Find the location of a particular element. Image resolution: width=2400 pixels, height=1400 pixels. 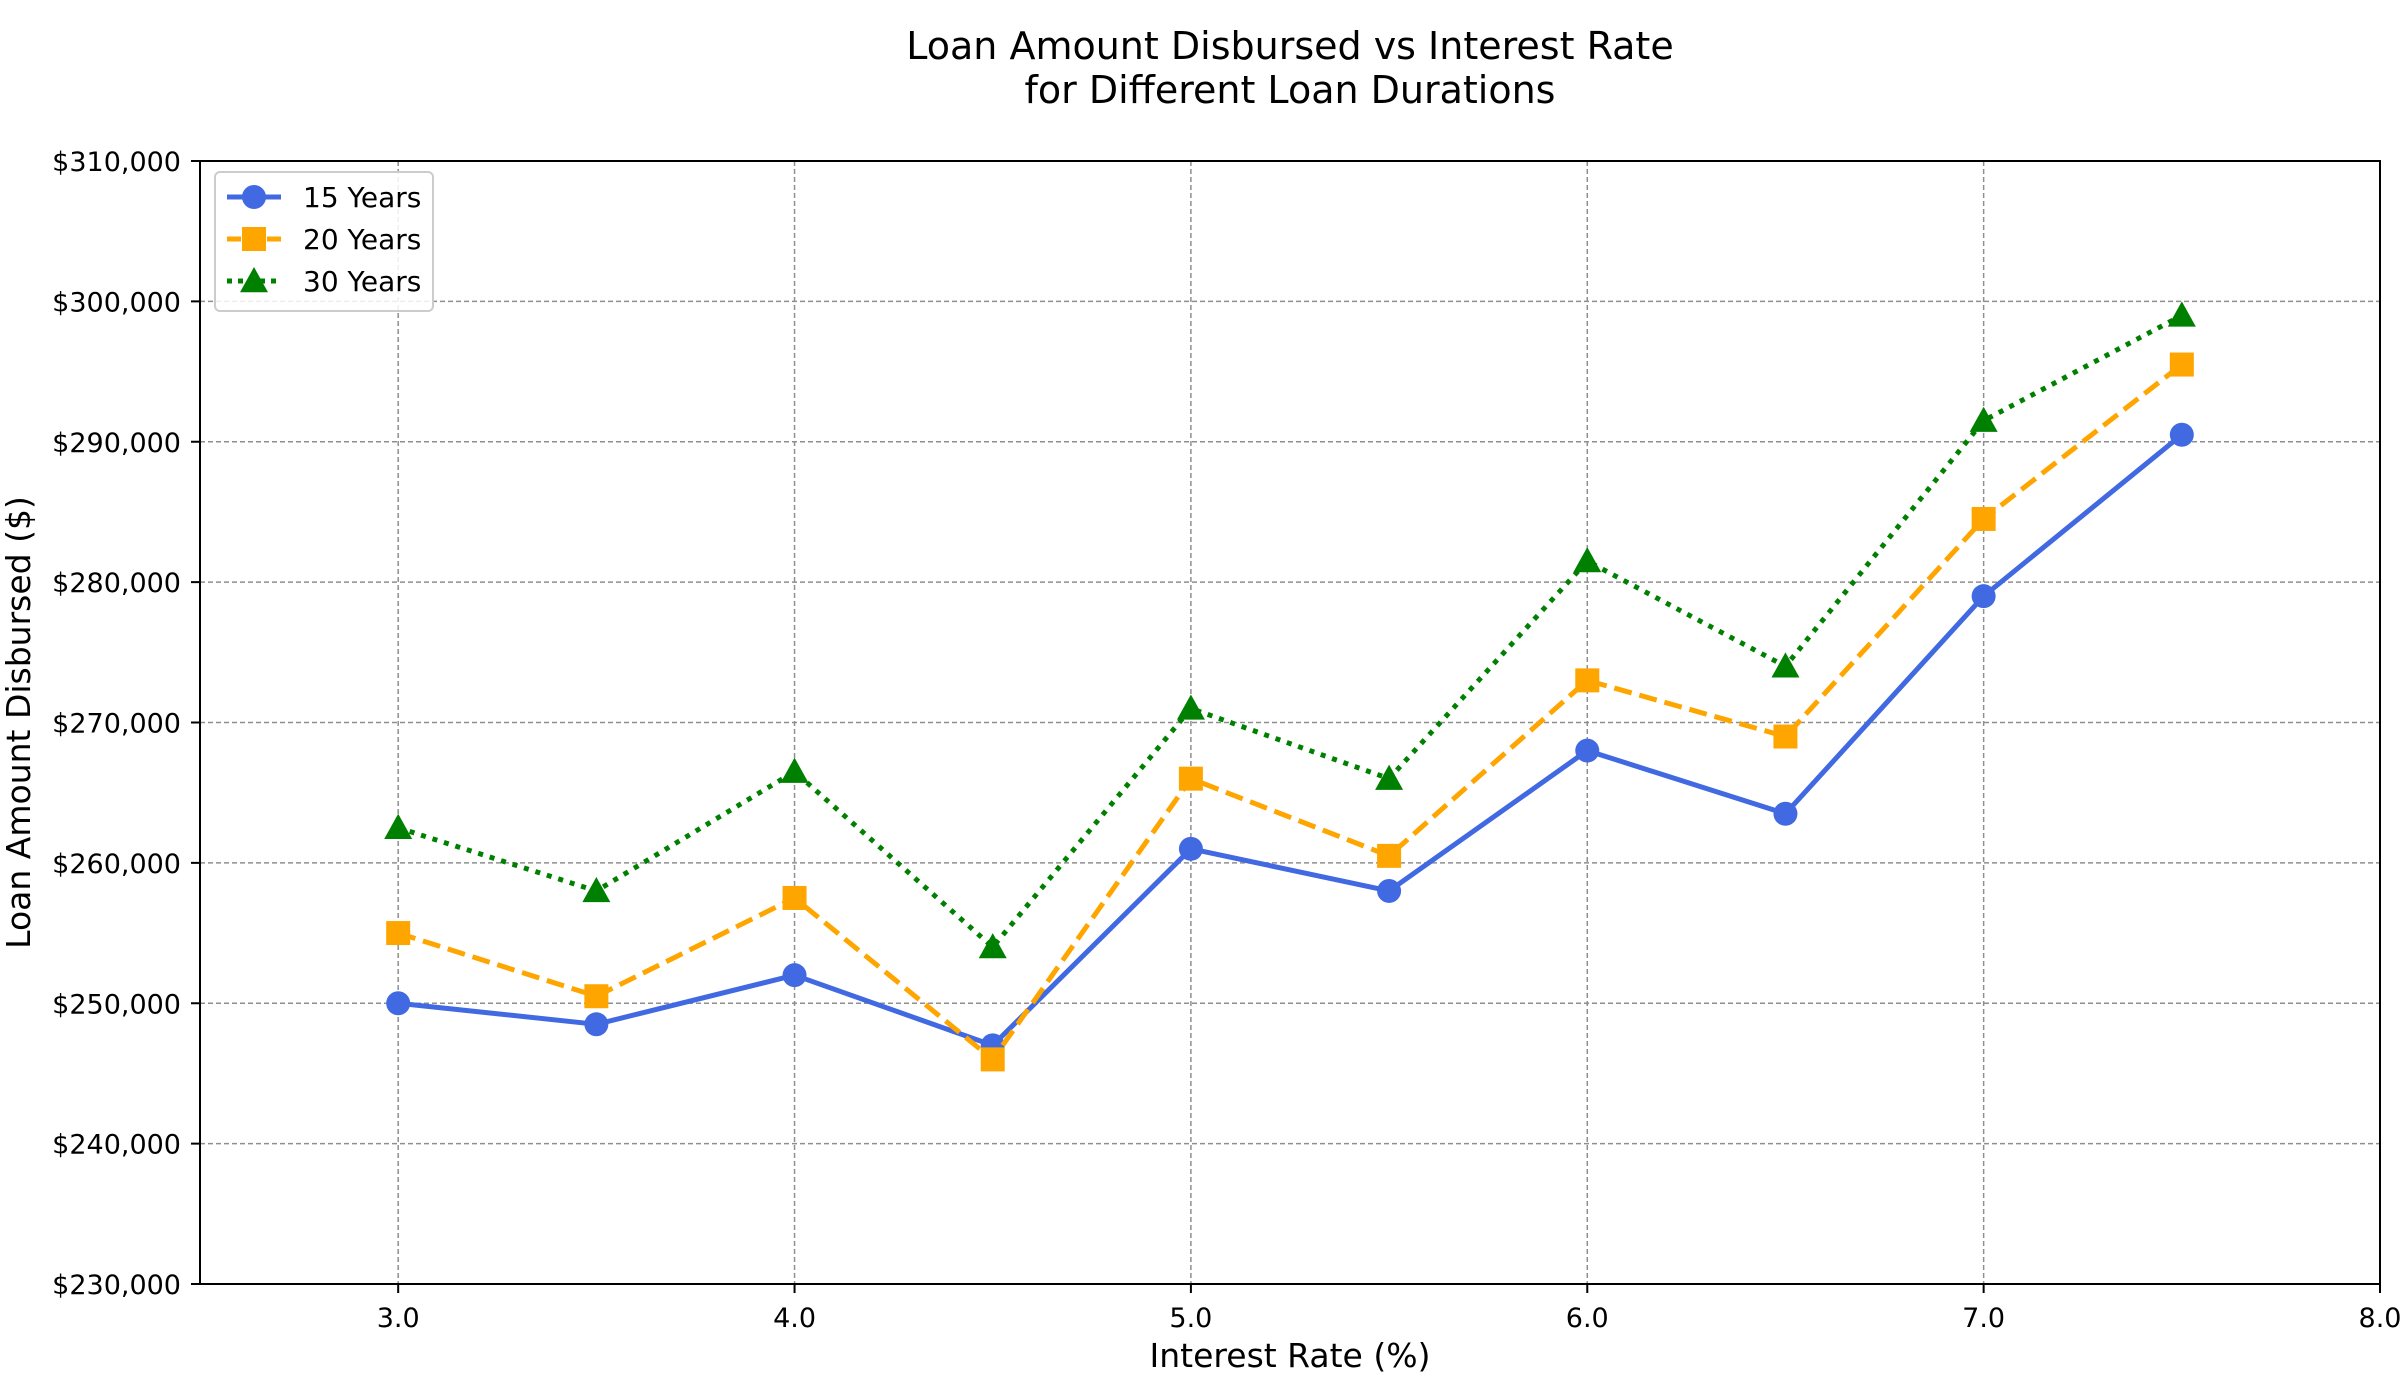

legend-entry: 30 Years is located at coordinates (324, 281).